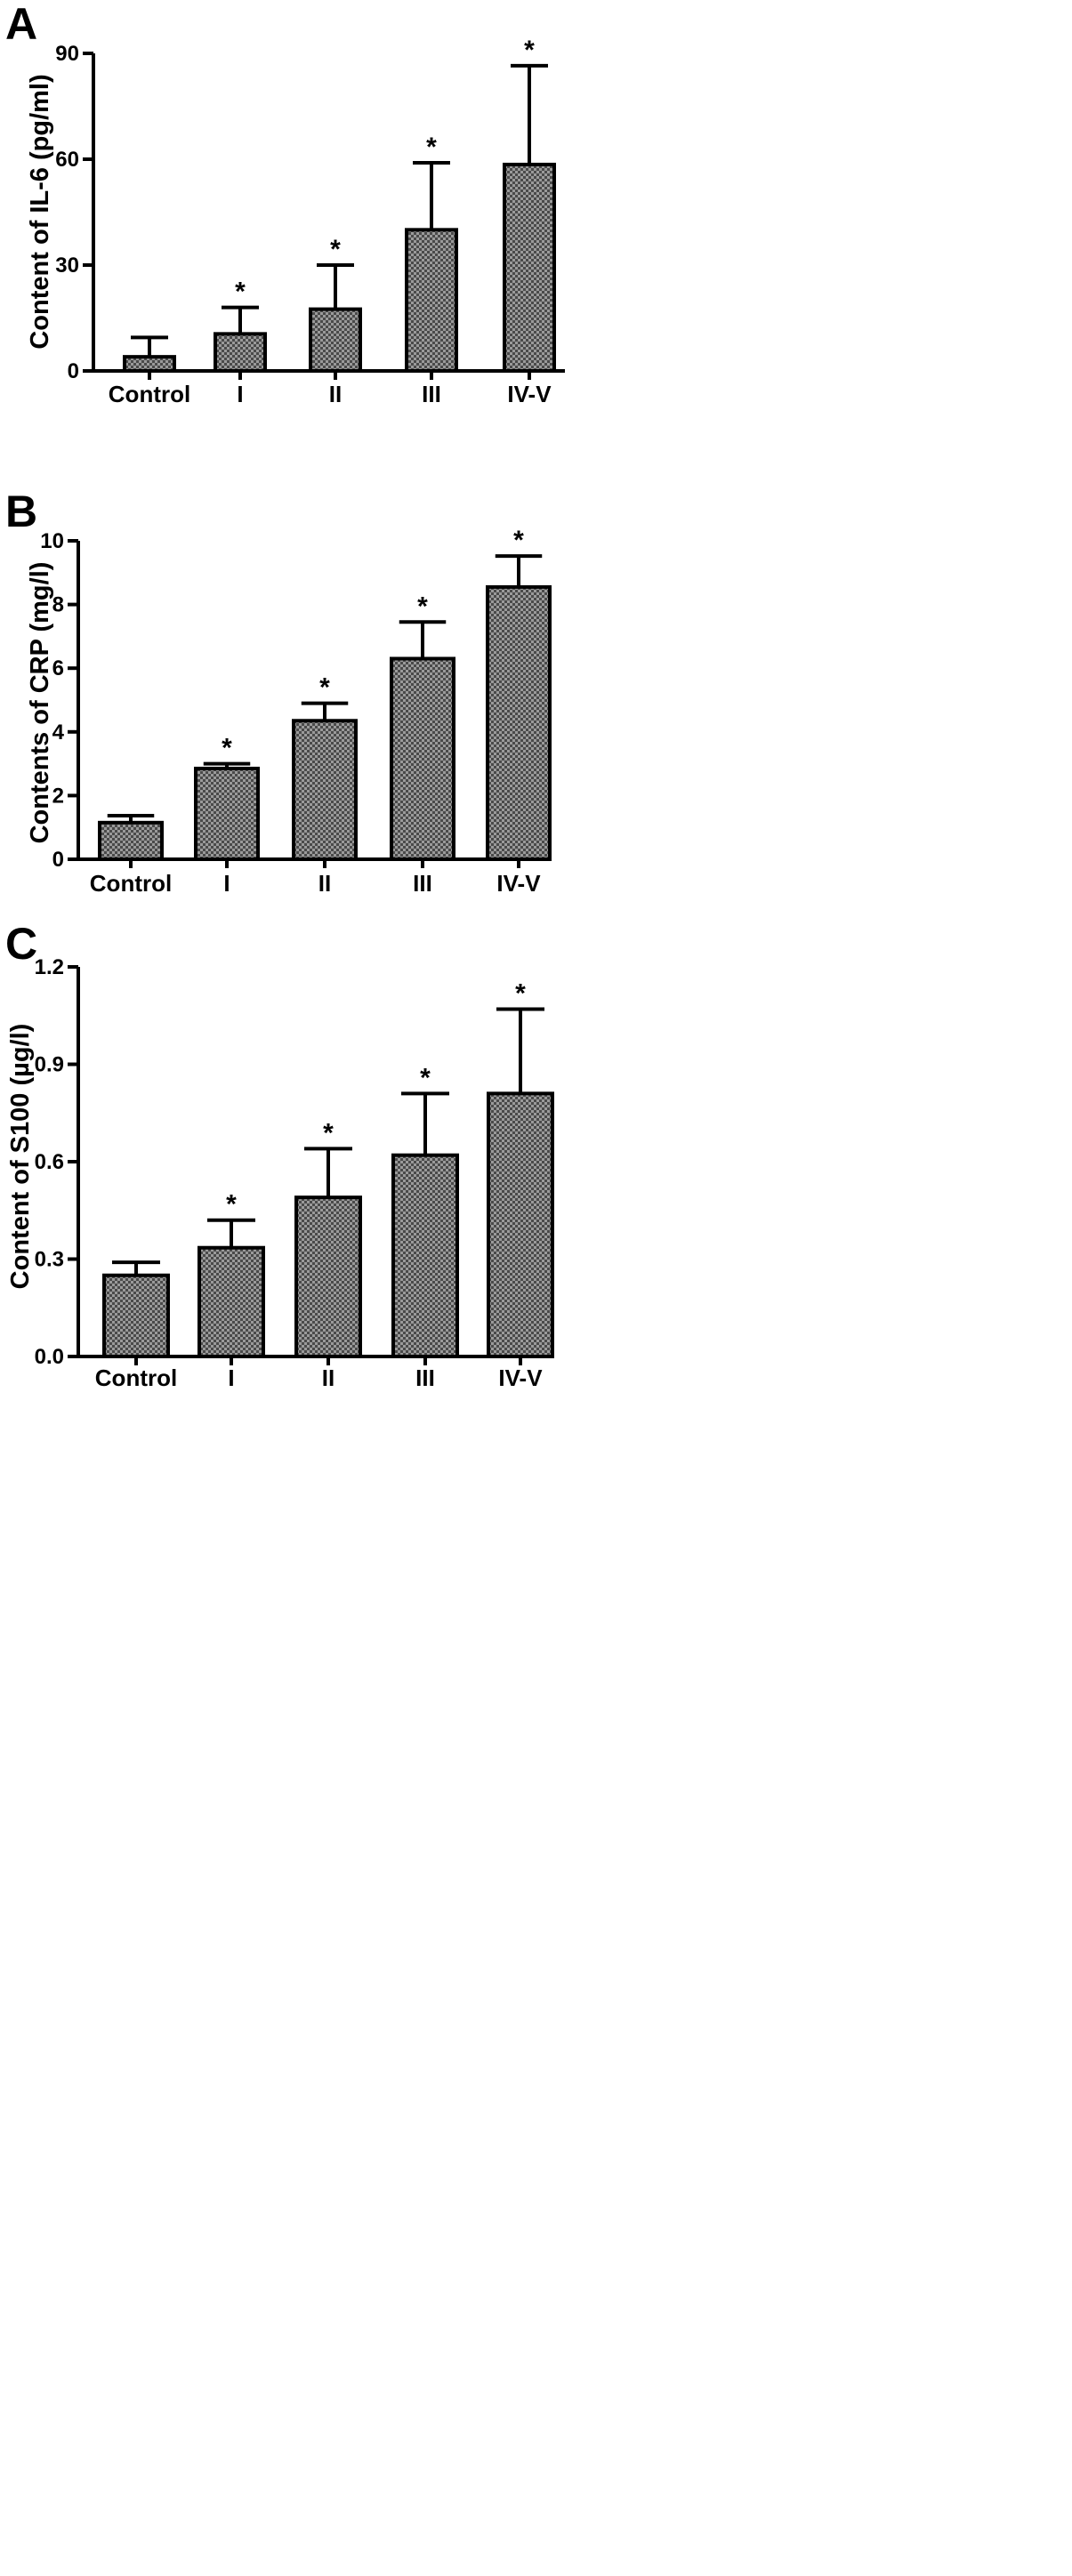 This screenshot has height=2576, width=1072. I want to click on chart-c-category-label-4: IV-V, so click(520, 1377).